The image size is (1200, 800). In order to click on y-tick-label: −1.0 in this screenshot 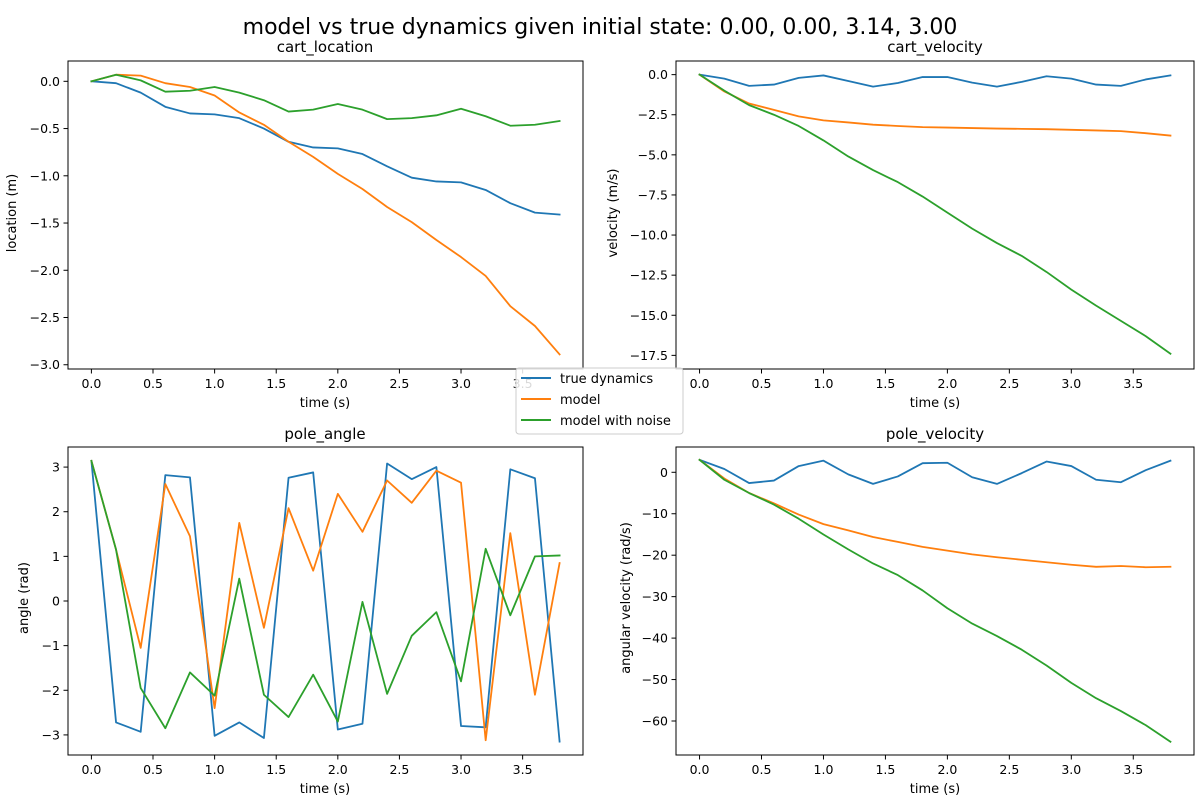, I will do `click(45, 175)`.